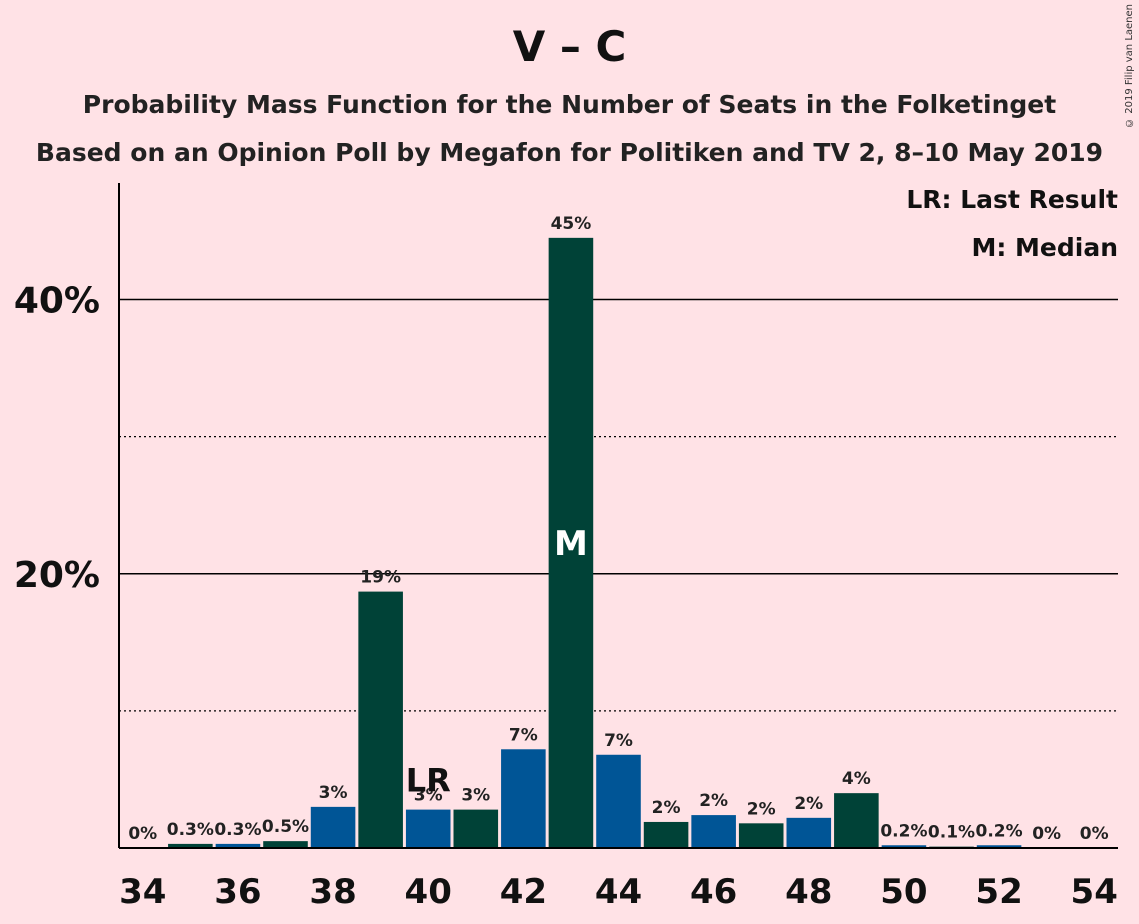 The height and width of the screenshot is (924, 1139). Describe the element at coordinates (1044, 247) in the screenshot. I see `legend-median: M: Median` at that location.